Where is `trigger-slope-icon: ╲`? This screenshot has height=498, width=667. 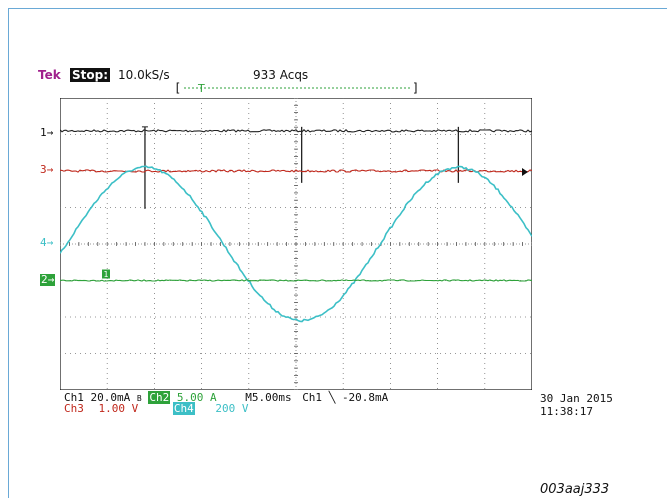 trigger-slope-icon: ╲ is located at coordinates (332, 397).